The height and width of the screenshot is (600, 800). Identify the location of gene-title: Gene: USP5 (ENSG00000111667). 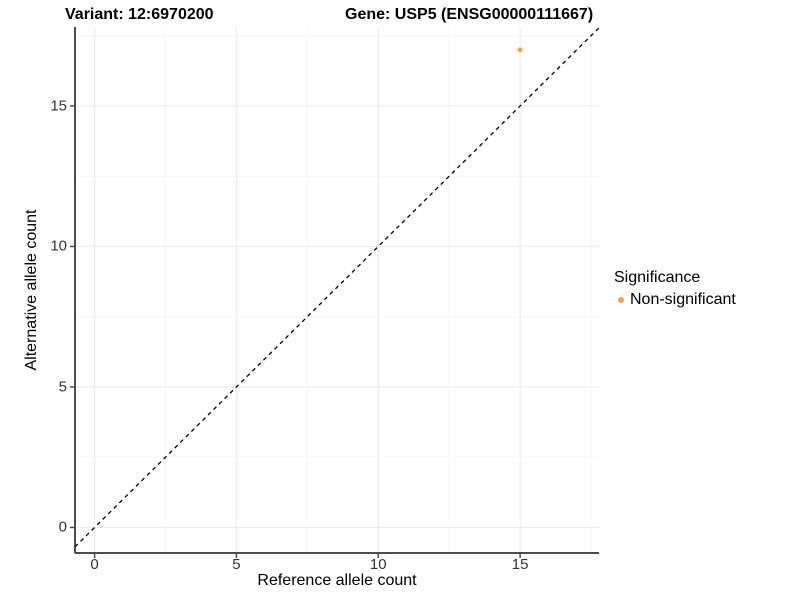
(469, 14).